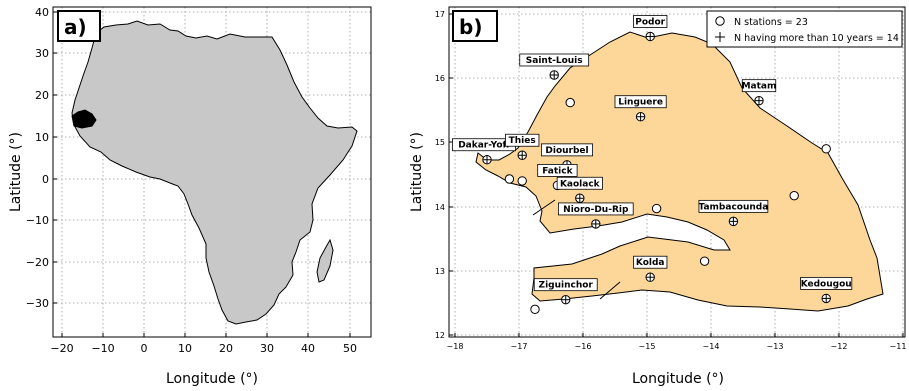 This screenshot has height=391, width=909. I want to click on panel-b-xticks: −18 −17 −16 −15 −14 −13 −12 −11, so click(677, 342).